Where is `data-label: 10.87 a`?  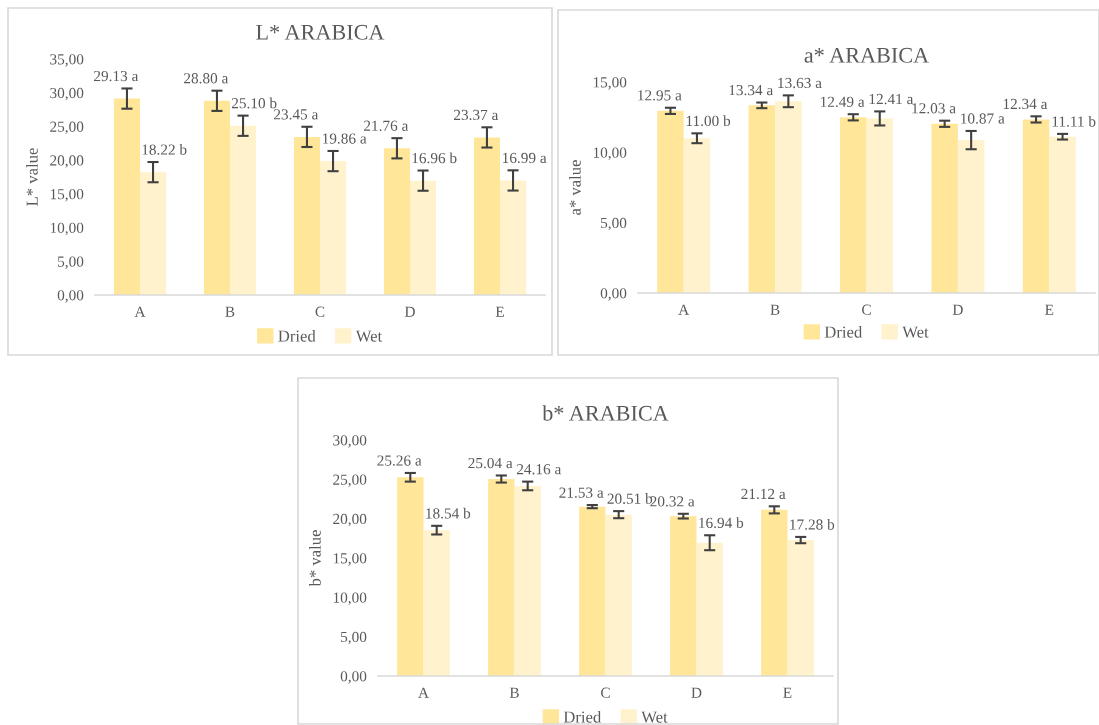 data-label: 10.87 a is located at coordinates (983, 118).